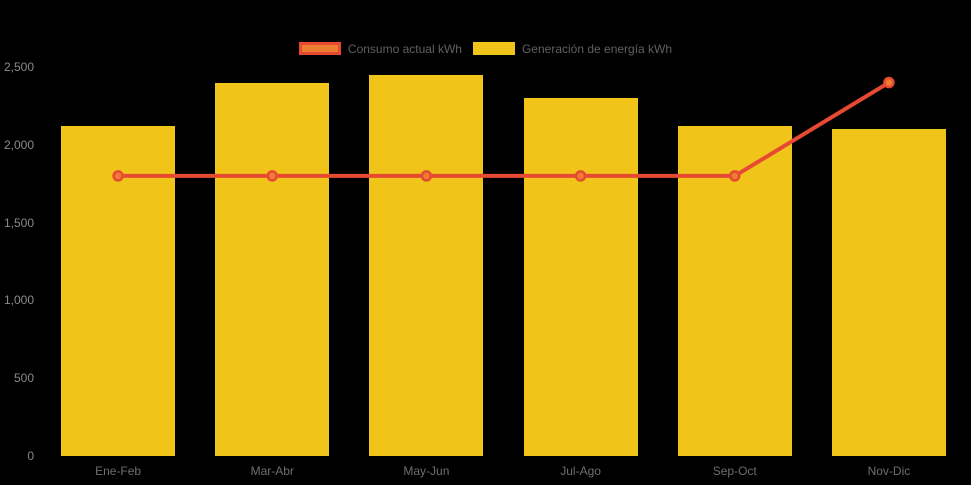 The height and width of the screenshot is (485, 971). I want to click on line-point-mar-abr, so click(272, 176).